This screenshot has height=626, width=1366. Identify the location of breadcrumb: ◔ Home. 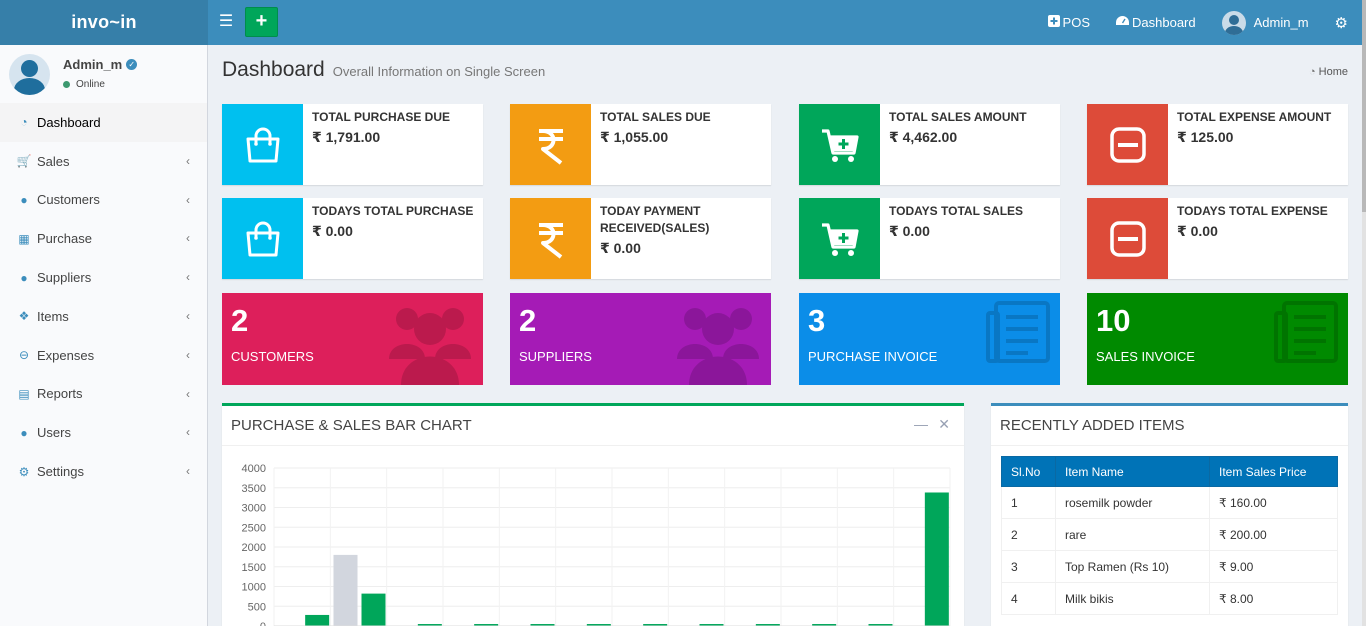
(1328, 72).